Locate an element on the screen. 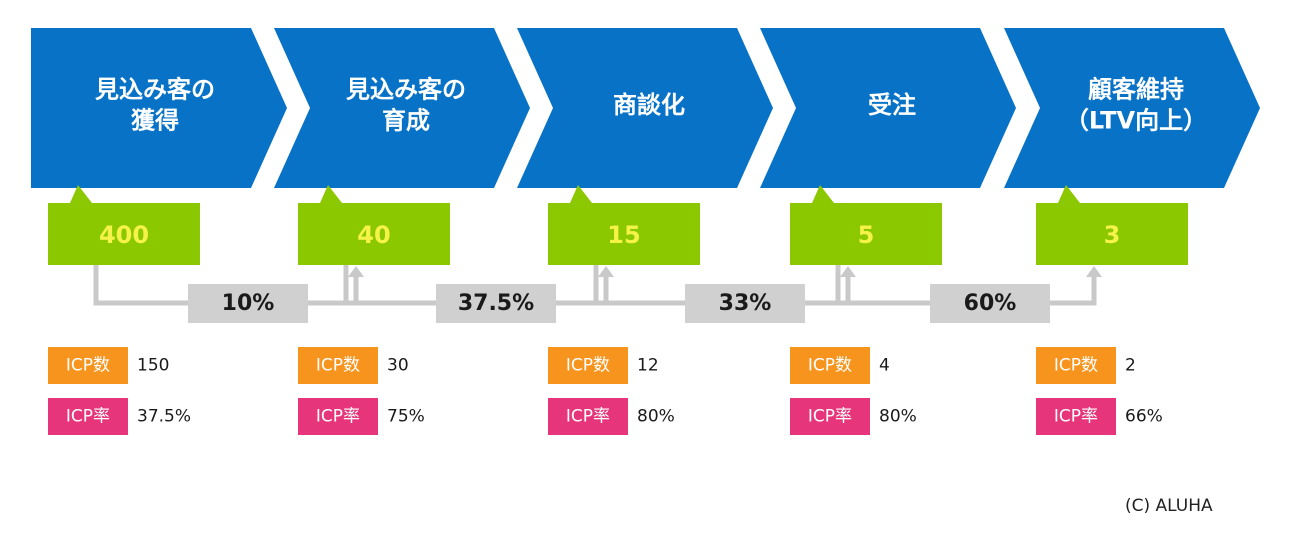 The image size is (1300, 550). conversion-rate: 33% is located at coordinates (745, 303).